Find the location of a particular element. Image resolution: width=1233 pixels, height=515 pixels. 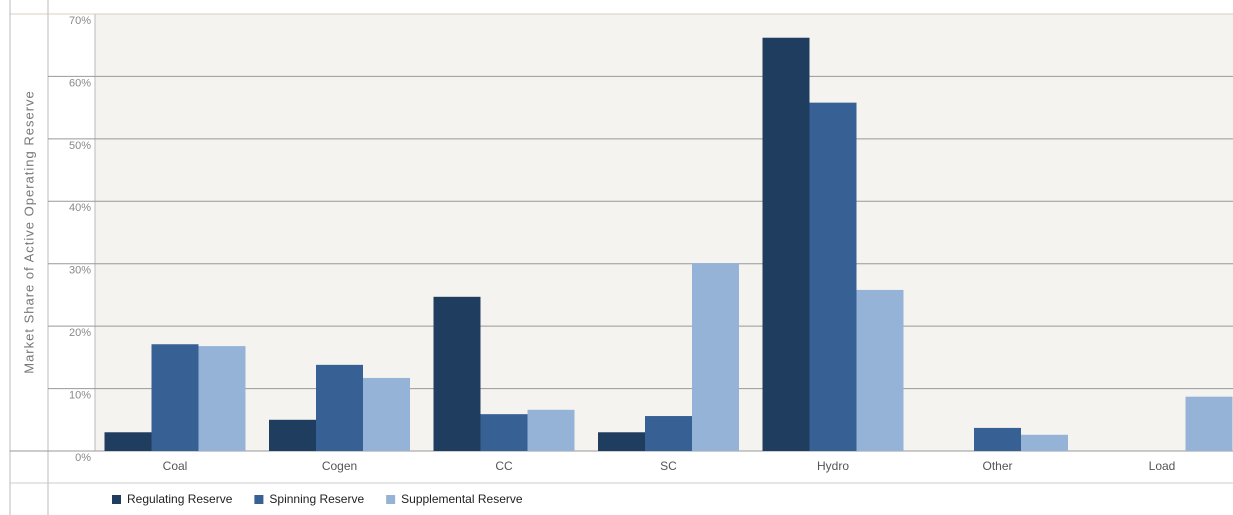

legend-label: Spinning Reserve is located at coordinates (316, 499).